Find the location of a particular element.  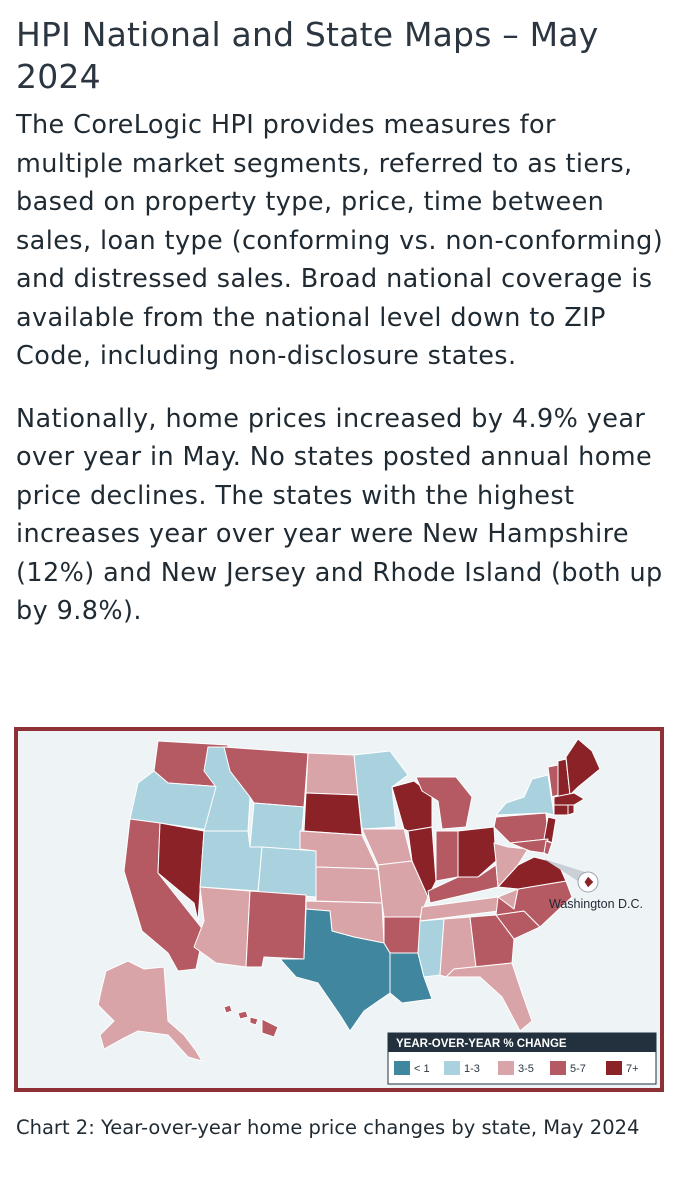

state-mn is located at coordinates (381, 790).